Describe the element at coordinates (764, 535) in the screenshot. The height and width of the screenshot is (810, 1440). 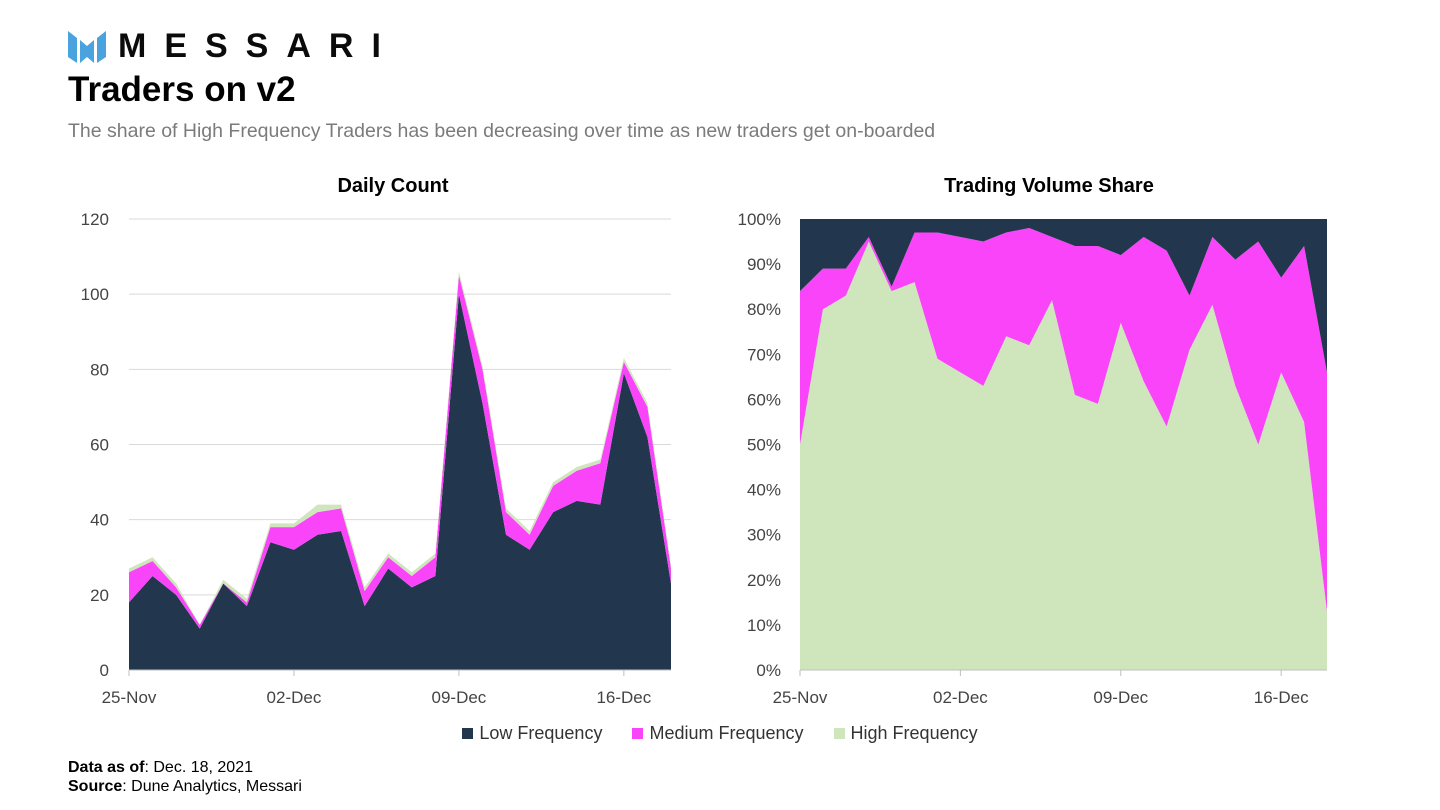
I see `y-tick-label: 30%` at that location.